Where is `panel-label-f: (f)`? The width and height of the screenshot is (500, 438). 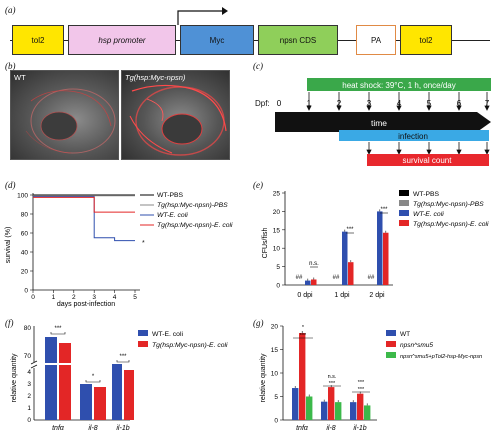 panel-label-f: (f) is located at coordinates (9, 323).